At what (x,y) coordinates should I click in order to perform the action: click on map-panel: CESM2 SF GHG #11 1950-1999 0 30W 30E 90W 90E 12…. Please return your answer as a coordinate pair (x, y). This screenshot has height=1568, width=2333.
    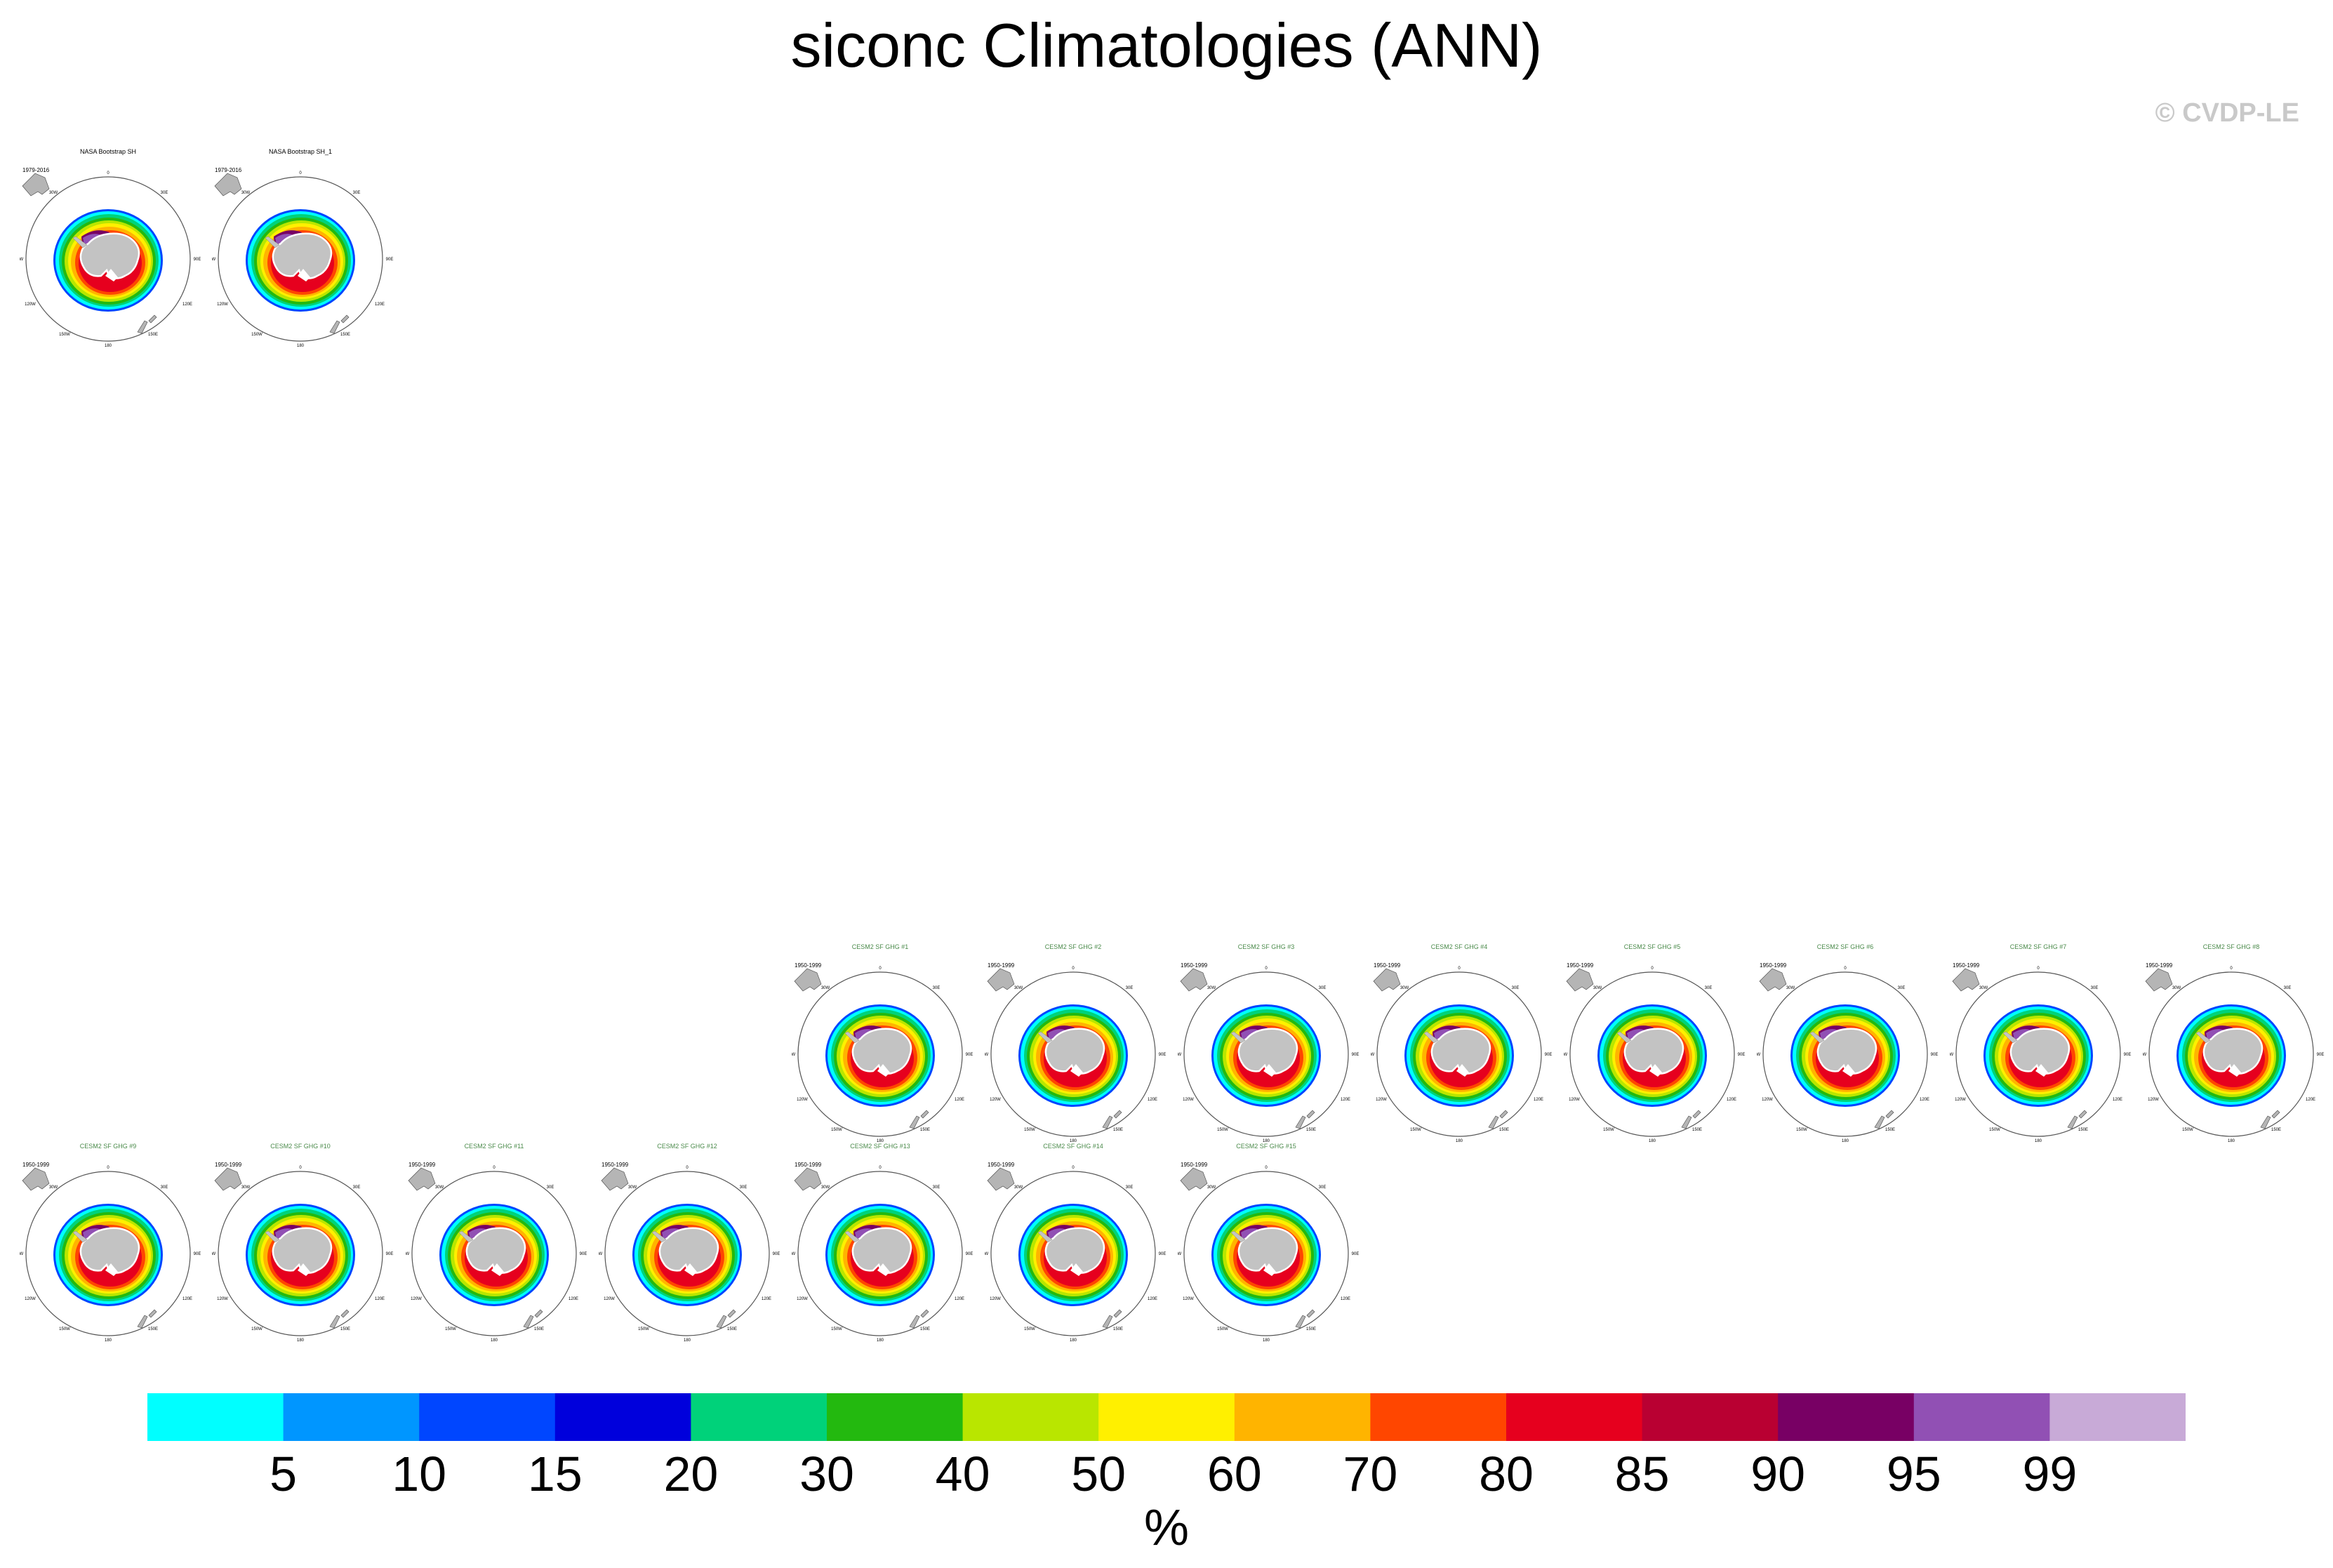
    Looking at the image, I should click on (498, 1240).